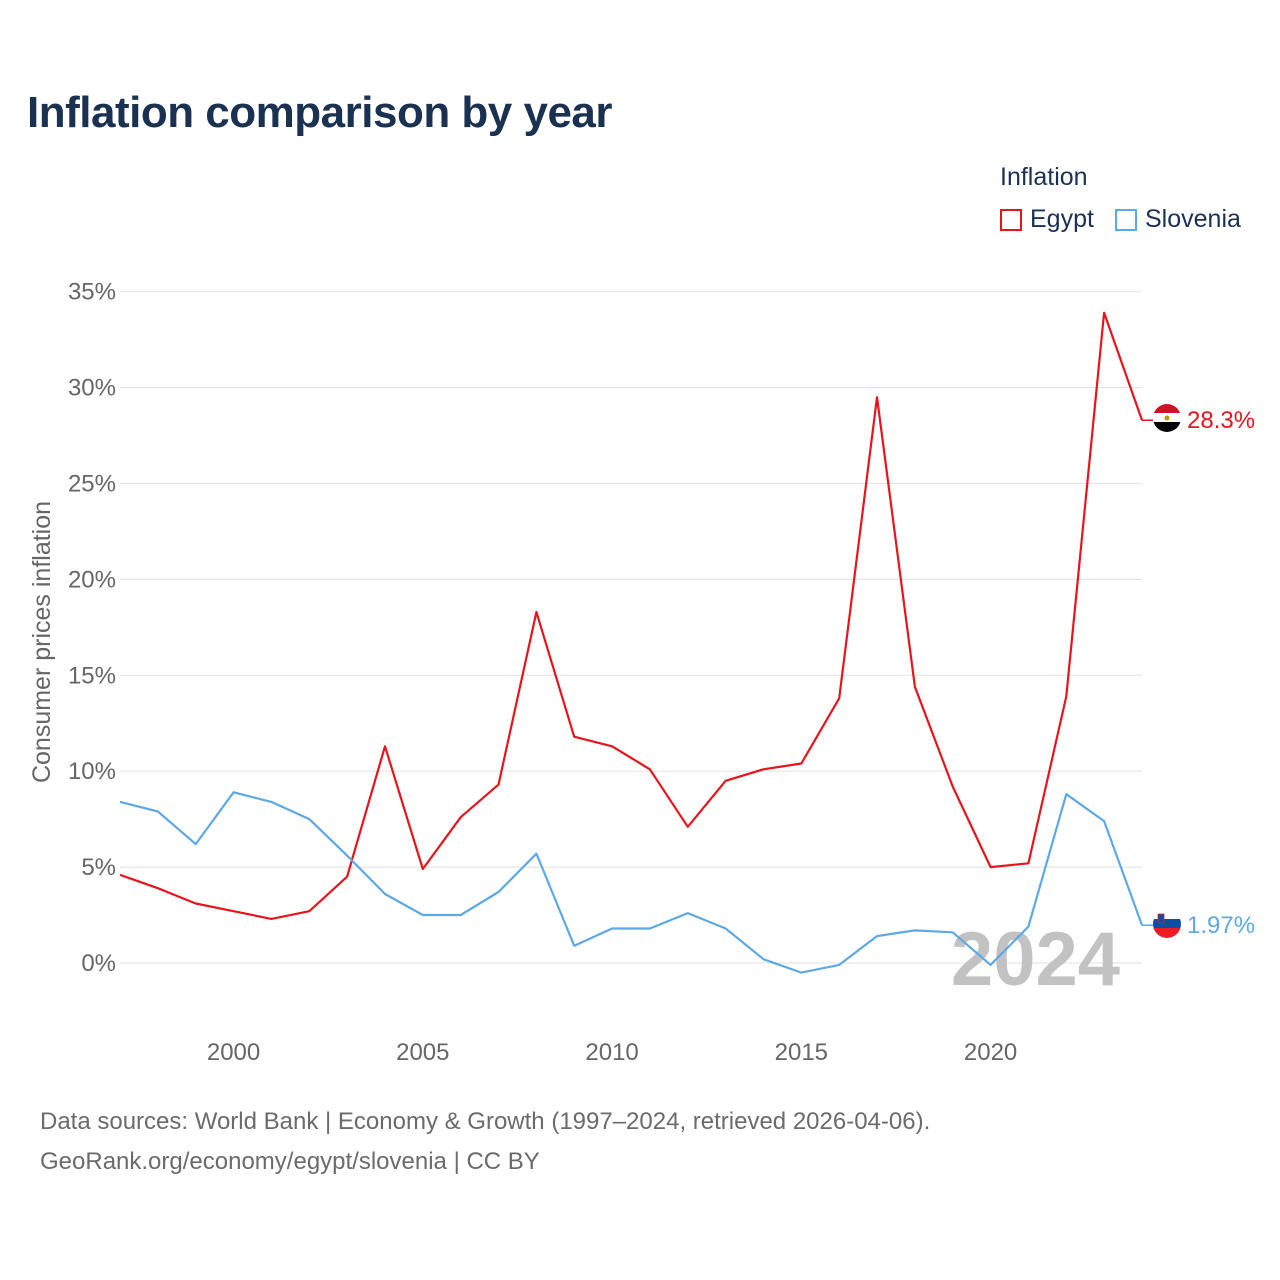  Describe the element at coordinates (1035, 959) in the screenshot. I see `year-watermark: 2024` at that location.